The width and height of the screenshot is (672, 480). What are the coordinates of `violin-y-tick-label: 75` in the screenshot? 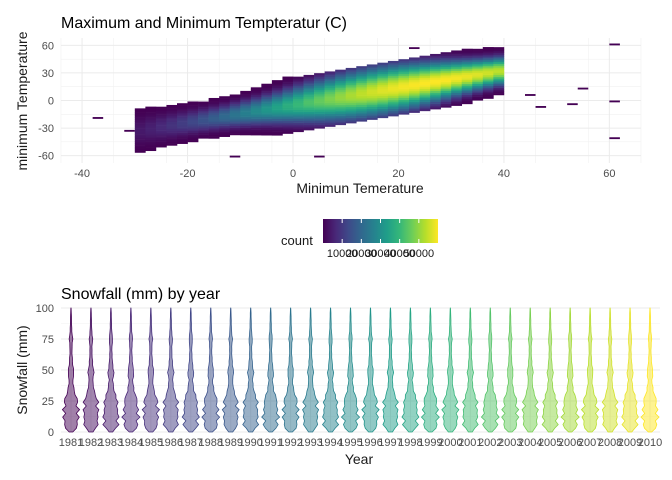 It's located at (48, 340).